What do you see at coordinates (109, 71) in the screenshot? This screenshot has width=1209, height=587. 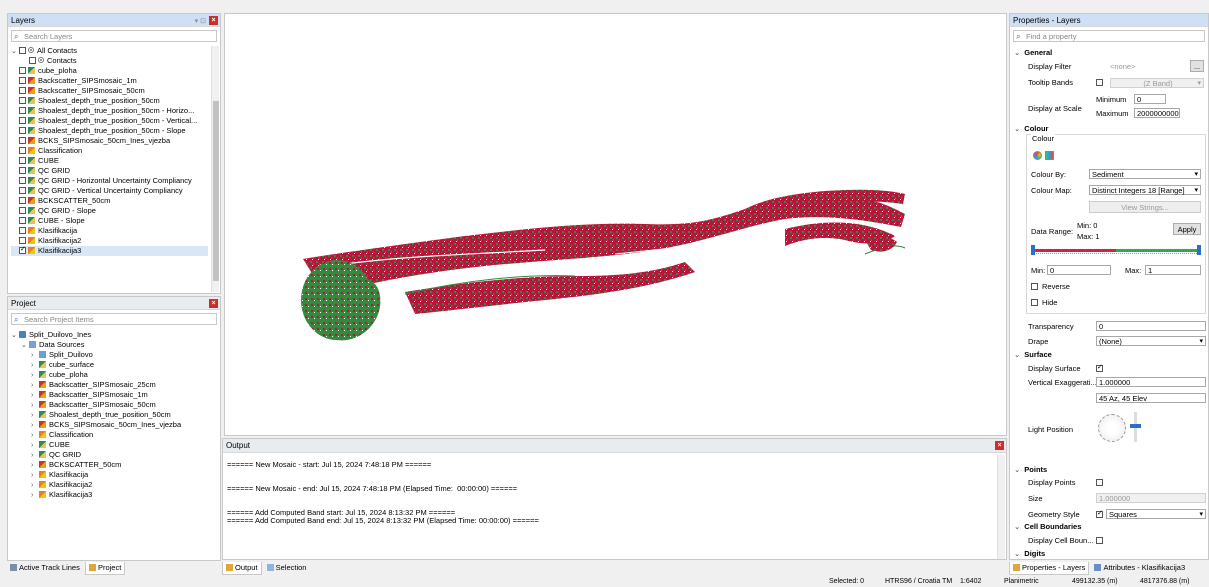 I see `layer-row: cube_ploha` at bounding box center [109, 71].